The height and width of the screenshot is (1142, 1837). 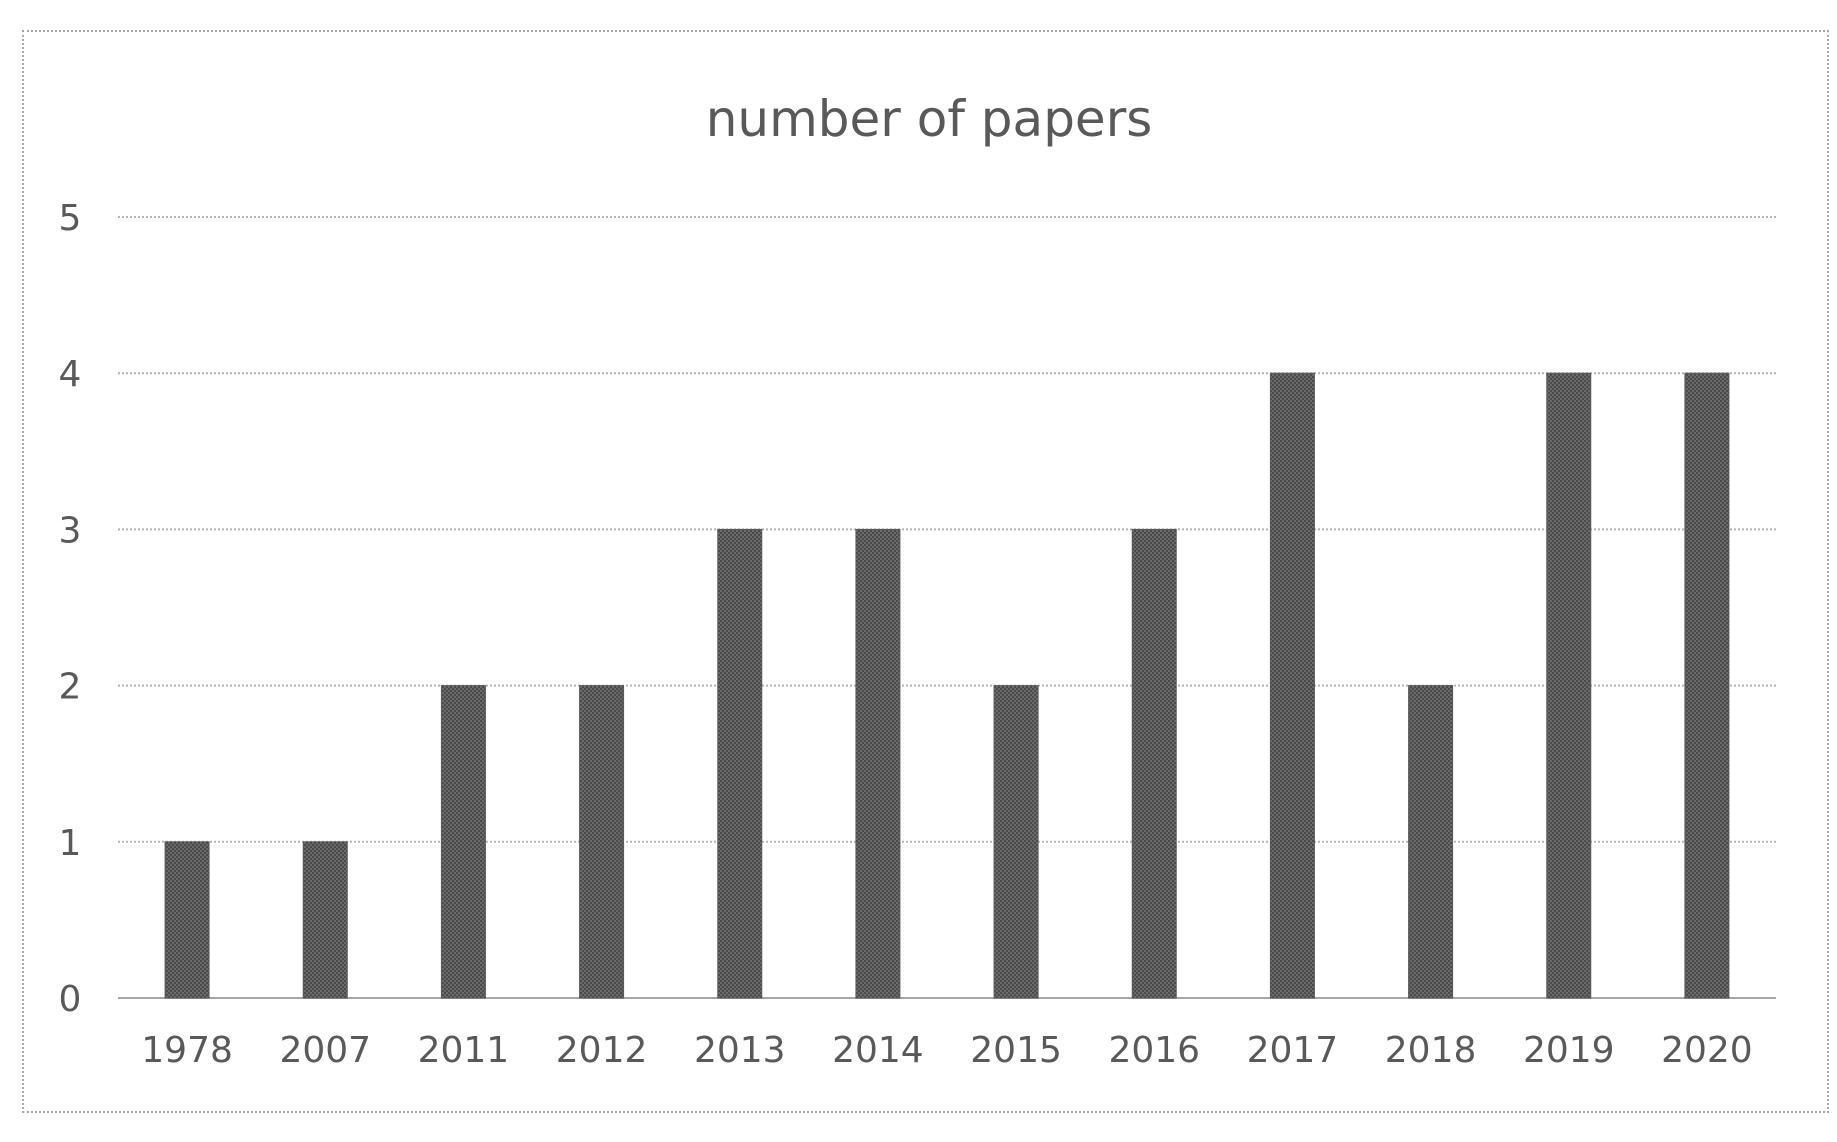 What do you see at coordinates (70, 374) in the screenshot?
I see `y-tick-label: 4` at bounding box center [70, 374].